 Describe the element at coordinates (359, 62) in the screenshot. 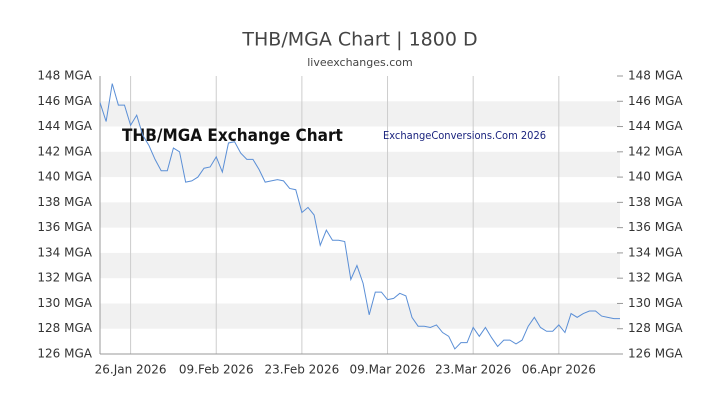

I see `chart-subtitle: liveexchanges.com` at that location.